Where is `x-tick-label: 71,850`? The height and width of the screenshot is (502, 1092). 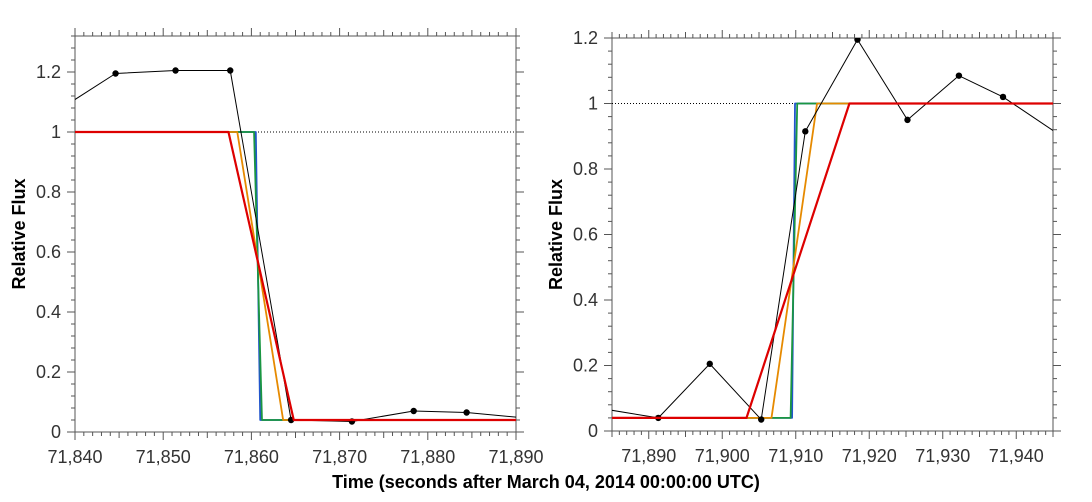 x-tick-label: 71,850 is located at coordinates (163, 457).